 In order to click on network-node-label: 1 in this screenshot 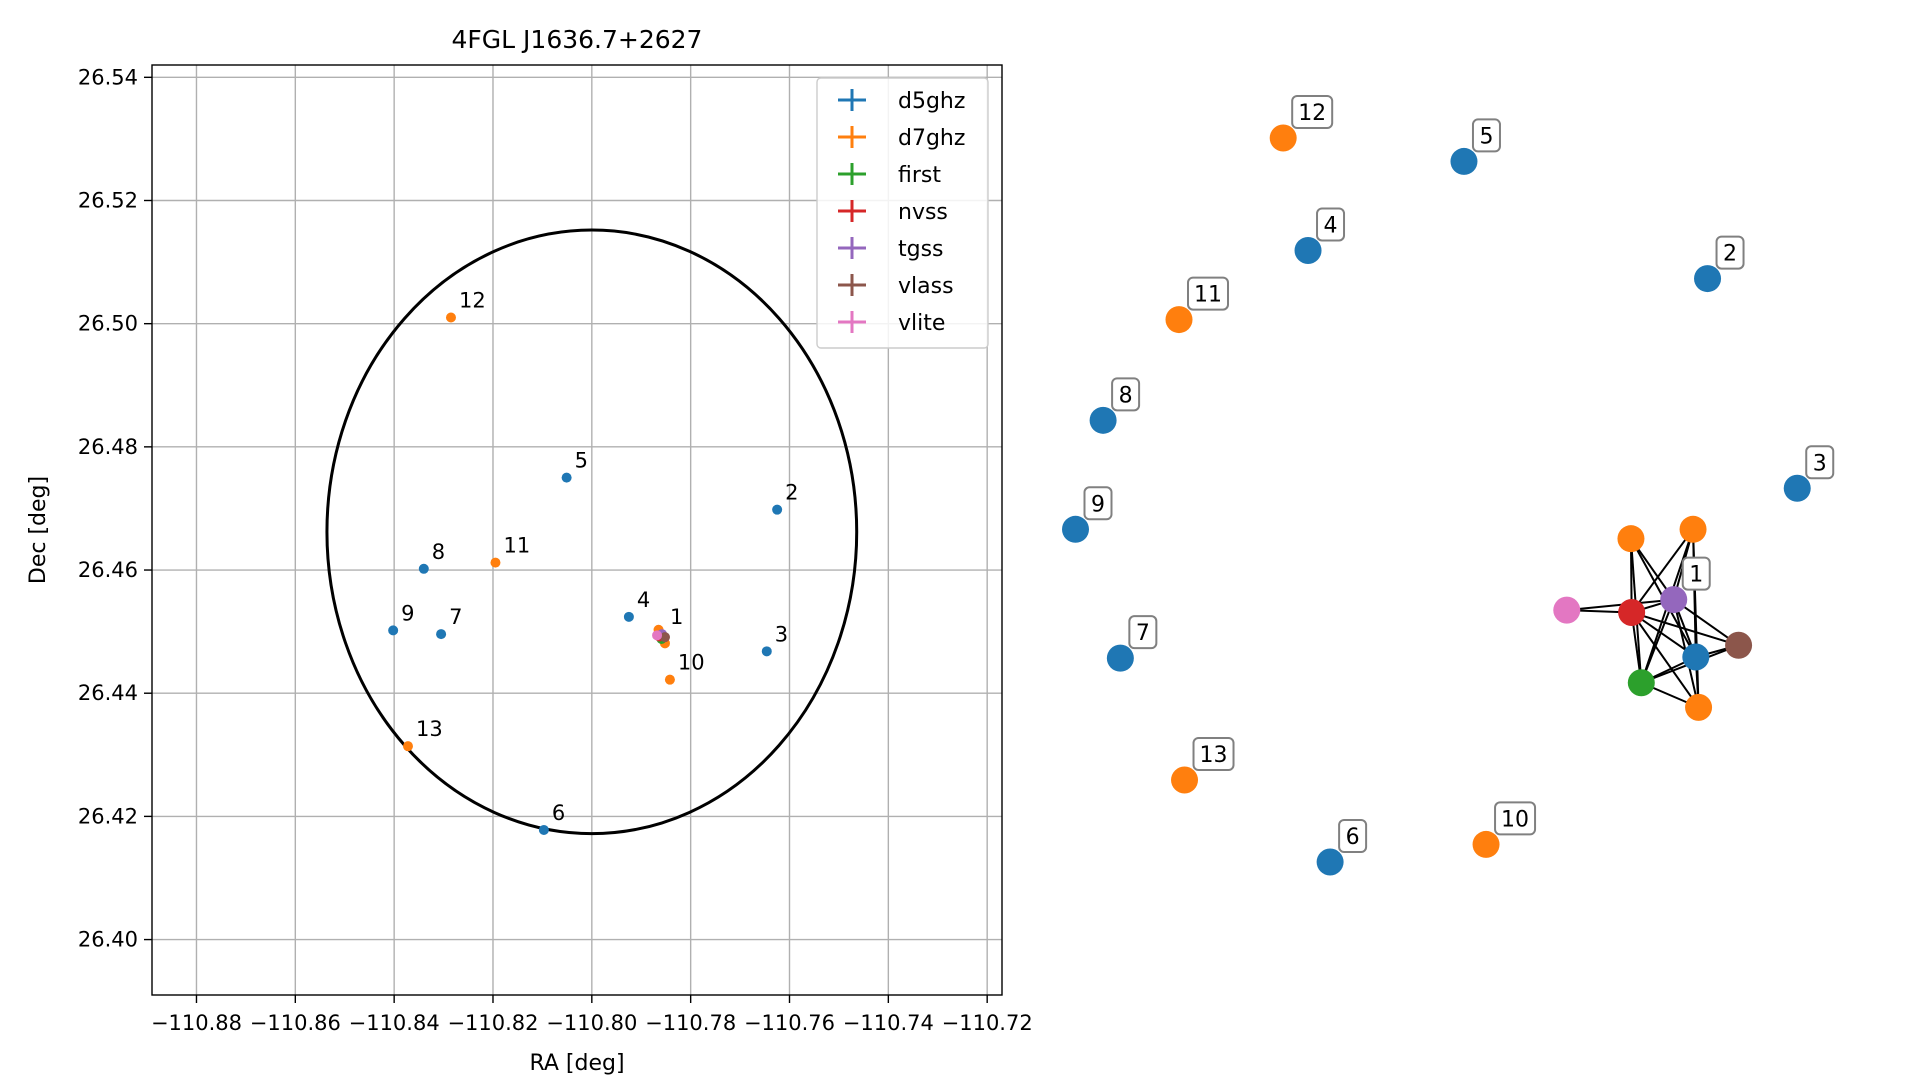, I will do `click(1696, 573)`.